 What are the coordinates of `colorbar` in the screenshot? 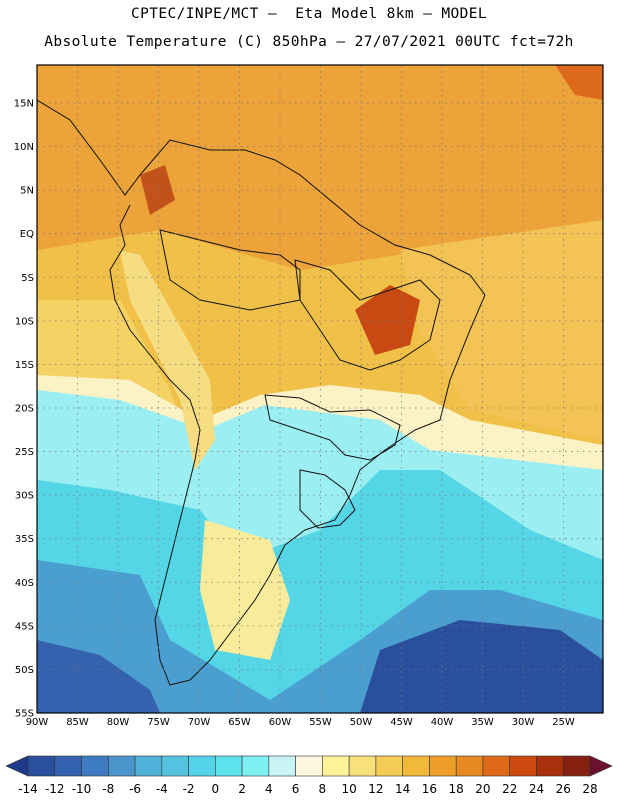 It's located at (309, 766).